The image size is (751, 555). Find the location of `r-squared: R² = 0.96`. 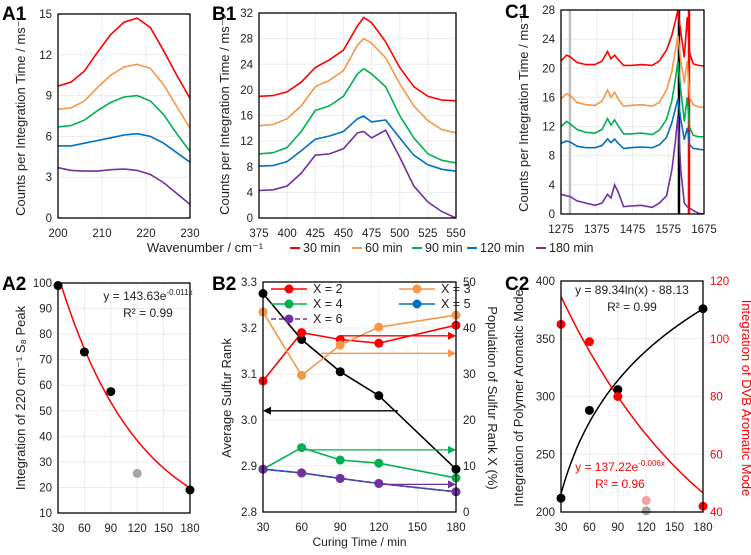

r-squared: R² = 0.96 is located at coordinates (620, 484).